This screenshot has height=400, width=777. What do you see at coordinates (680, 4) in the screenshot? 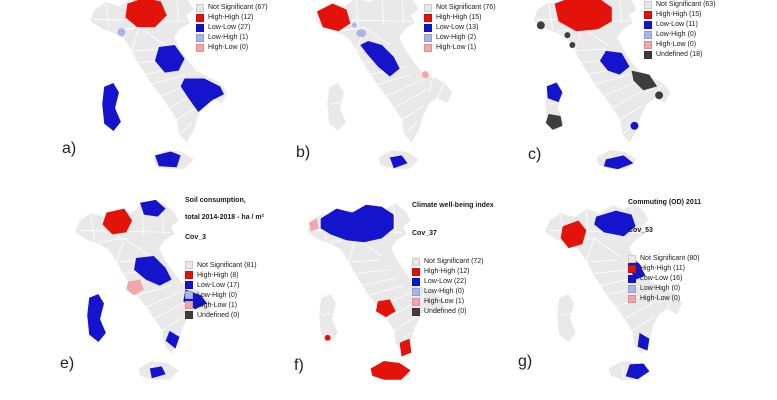
I see `legend-item: Not Significant (63)` at bounding box center [680, 4].